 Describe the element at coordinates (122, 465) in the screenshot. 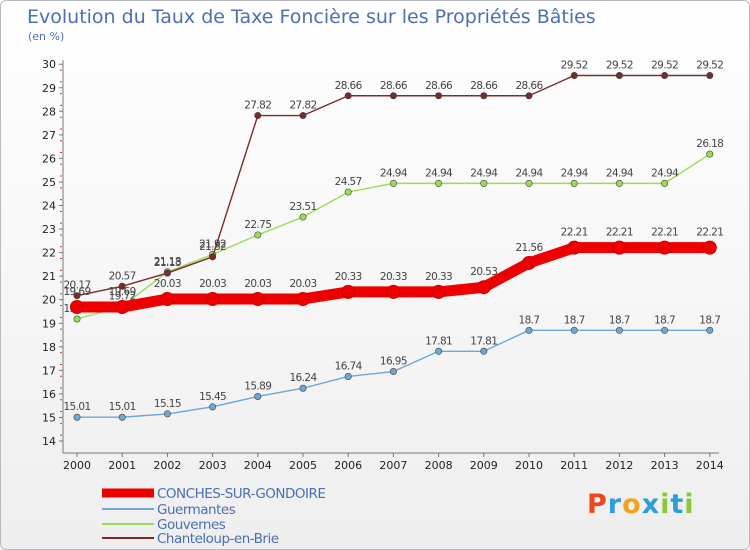

I see `x-tick-label: 2001` at that location.